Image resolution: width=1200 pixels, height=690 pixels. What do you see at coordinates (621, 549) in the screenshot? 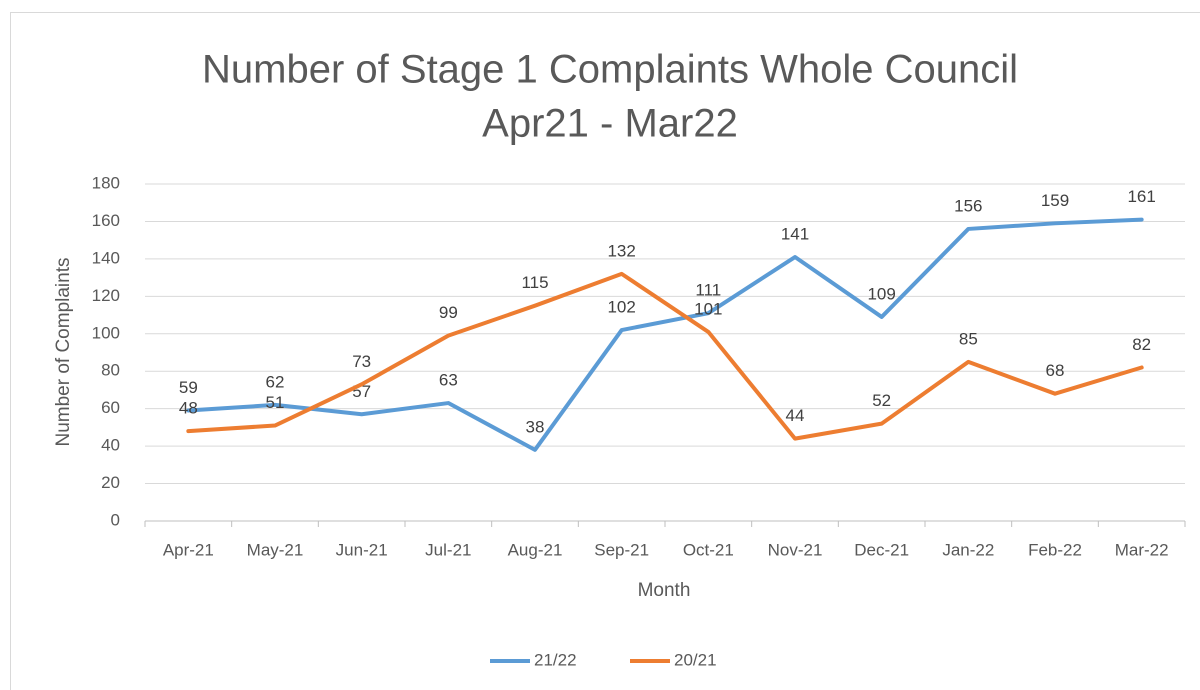
I see `x-tick-label: Sep-21` at bounding box center [621, 549].